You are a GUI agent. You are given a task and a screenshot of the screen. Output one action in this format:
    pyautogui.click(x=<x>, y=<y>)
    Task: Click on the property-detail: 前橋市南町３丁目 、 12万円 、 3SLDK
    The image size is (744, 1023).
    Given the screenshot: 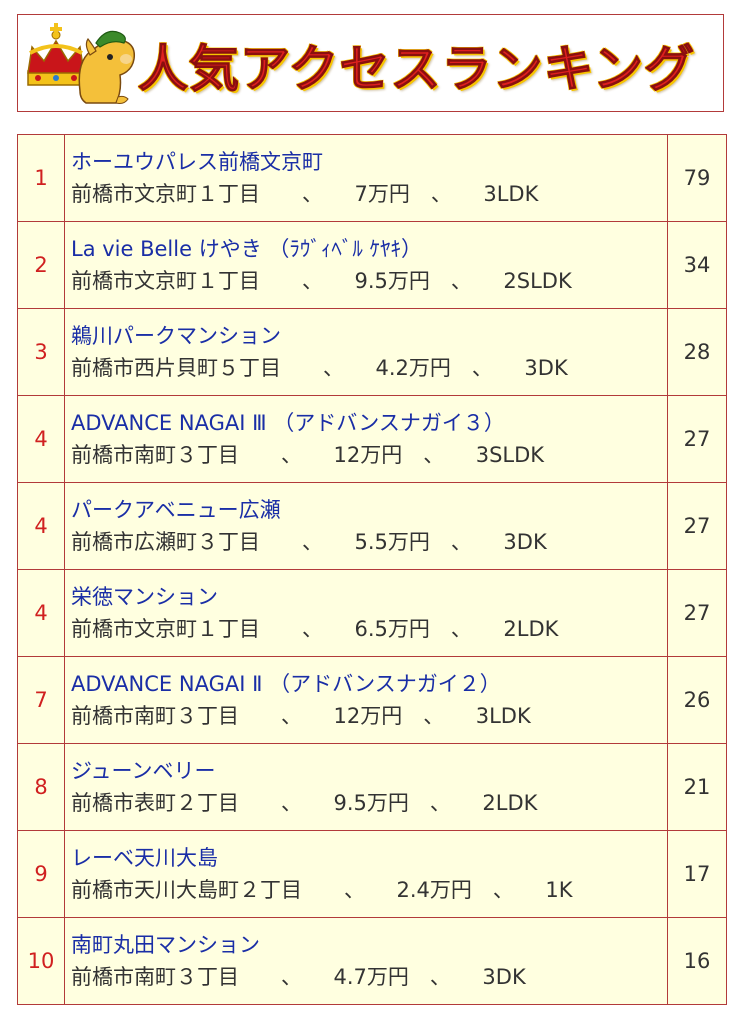 What is the action you would take?
    pyautogui.click(x=369, y=455)
    